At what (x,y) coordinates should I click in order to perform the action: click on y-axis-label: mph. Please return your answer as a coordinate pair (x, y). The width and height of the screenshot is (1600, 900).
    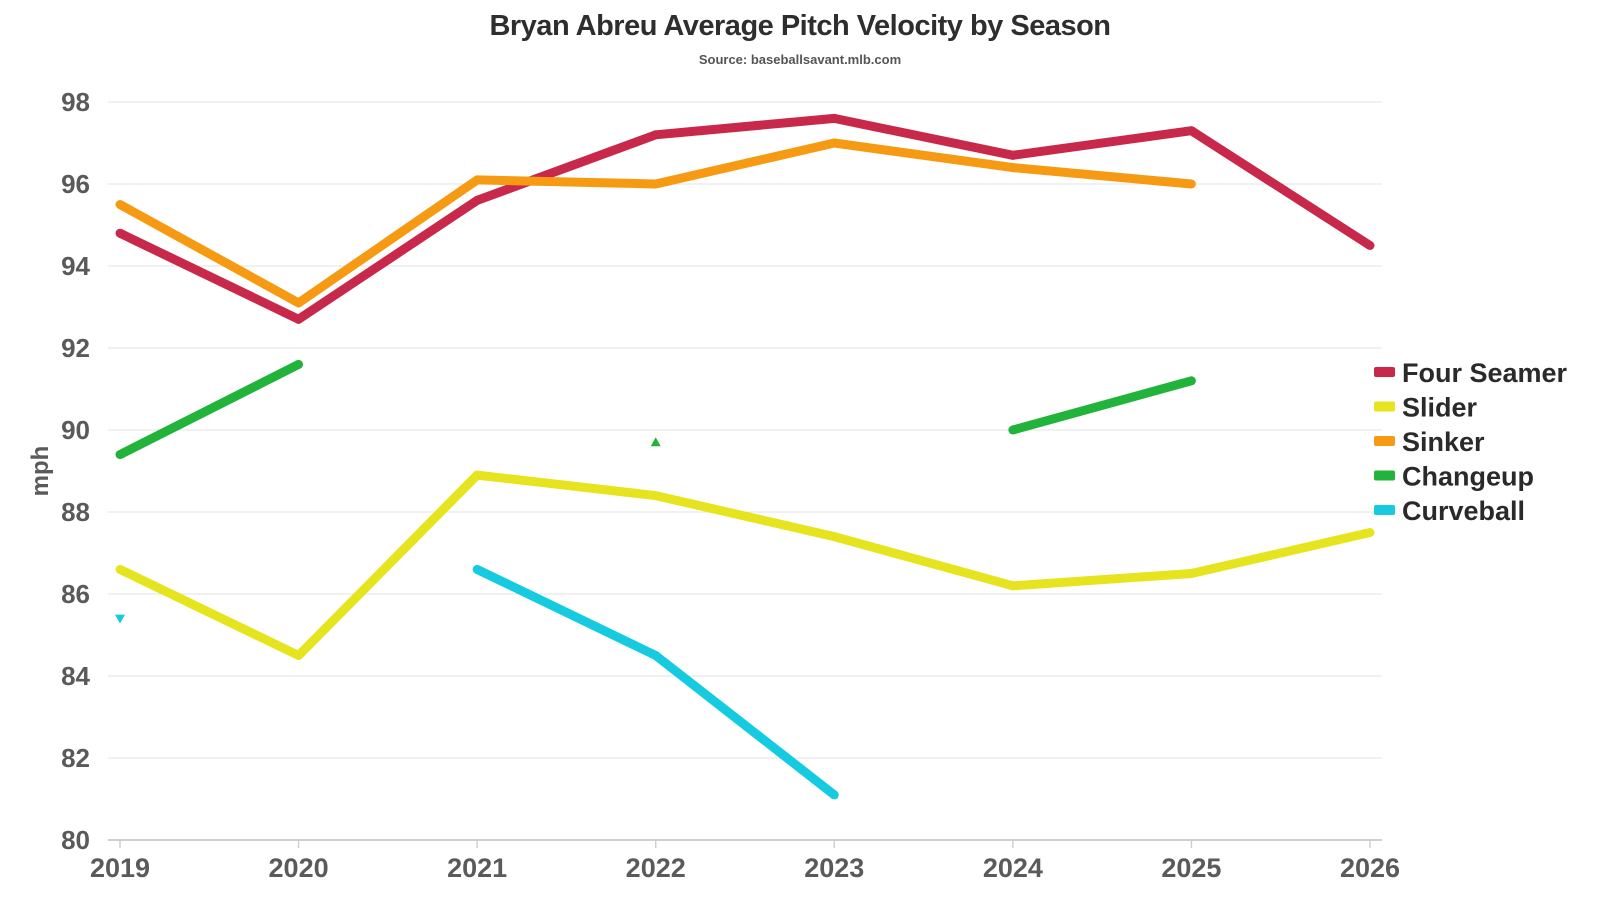
    Looking at the image, I should click on (40, 471).